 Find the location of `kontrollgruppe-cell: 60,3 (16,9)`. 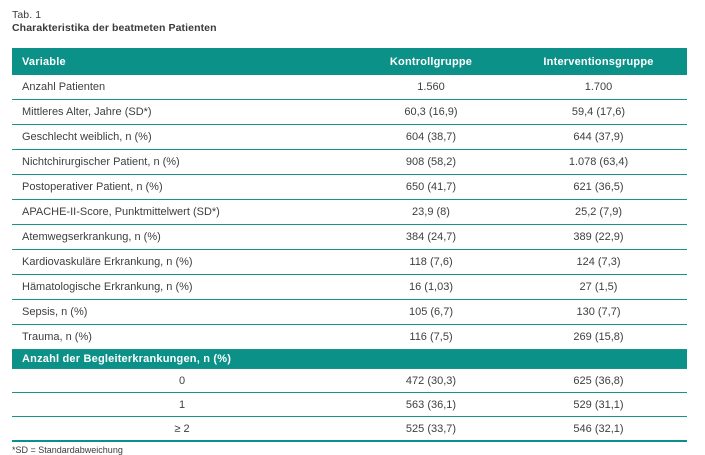

kontrollgruppe-cell: 60,3 (16,9) is located at coordinates (431, 112).